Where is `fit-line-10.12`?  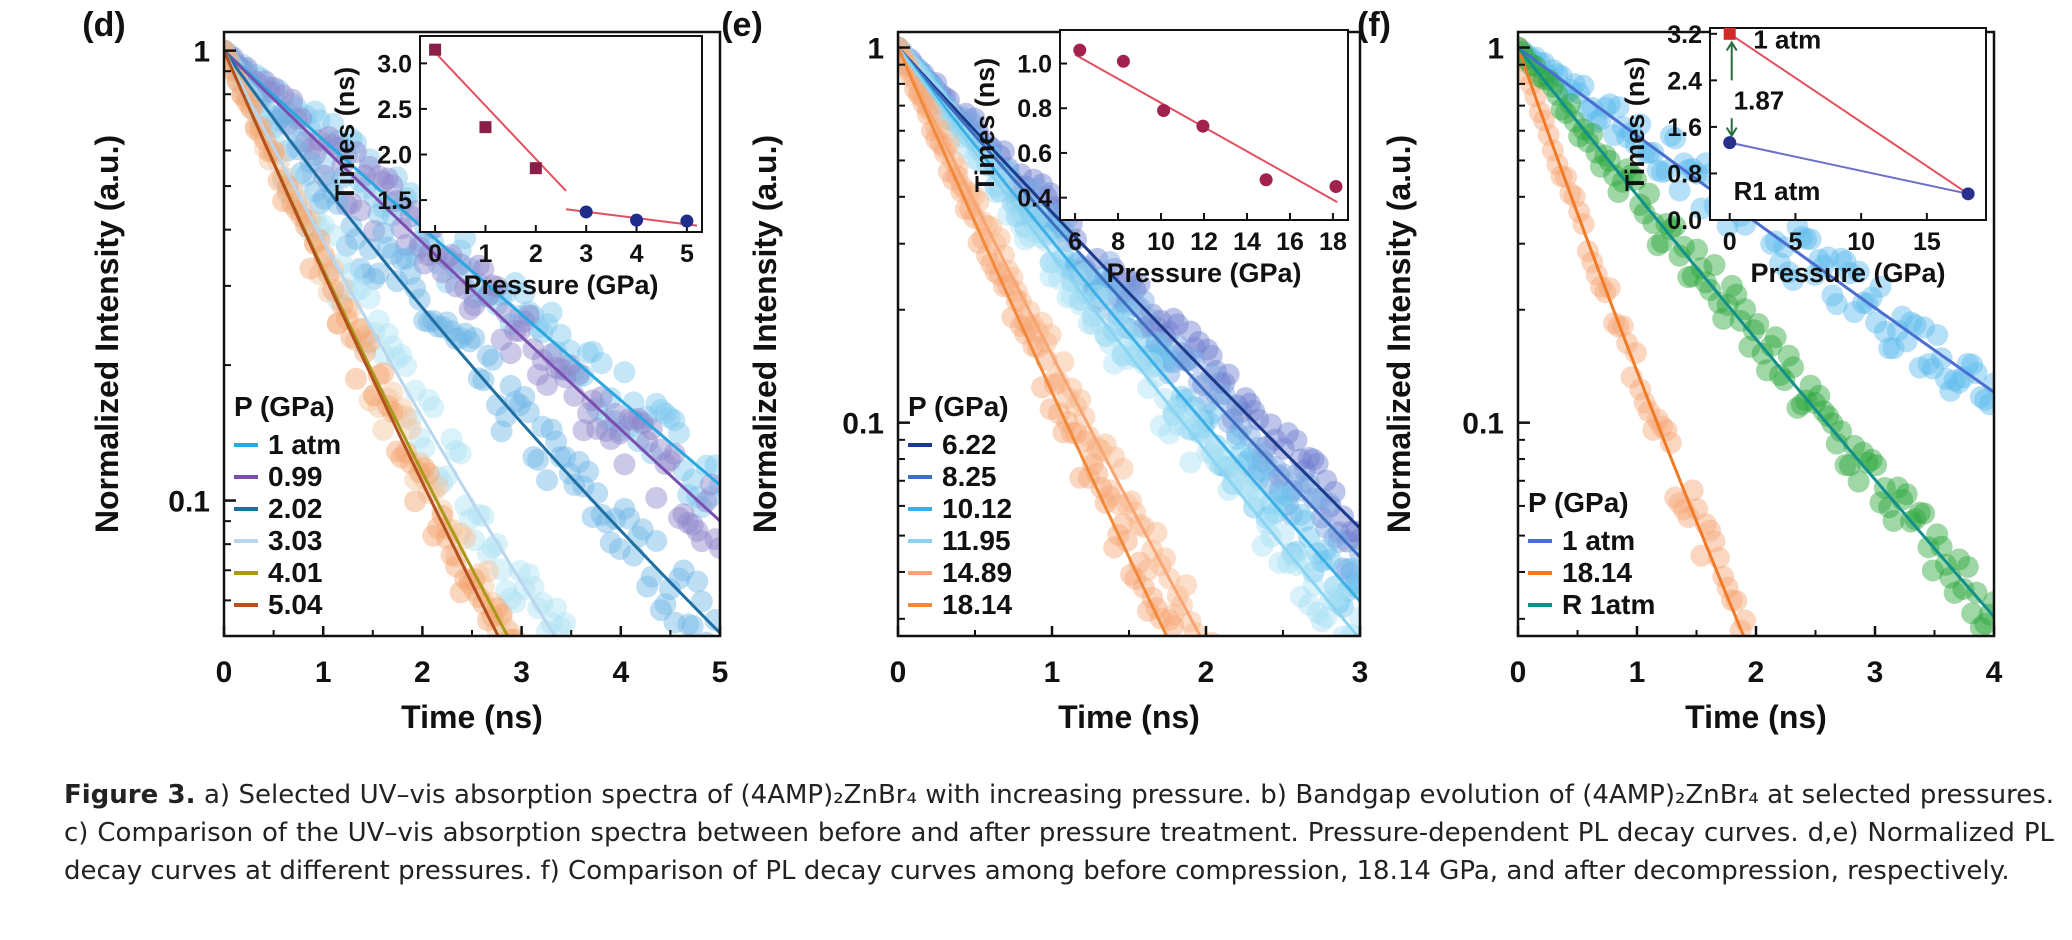 fit-line-10.12 is located at coordinates (1129, 324).